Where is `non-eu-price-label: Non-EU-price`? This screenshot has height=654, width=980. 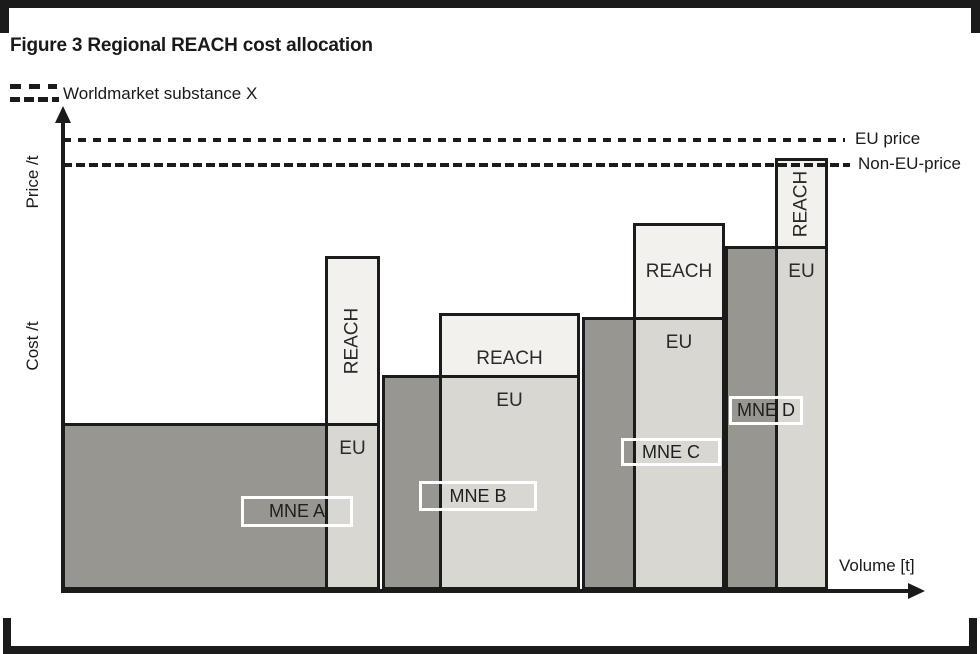 non-eu-price-label: Non-EU-price is located at coordinates (909, 163).